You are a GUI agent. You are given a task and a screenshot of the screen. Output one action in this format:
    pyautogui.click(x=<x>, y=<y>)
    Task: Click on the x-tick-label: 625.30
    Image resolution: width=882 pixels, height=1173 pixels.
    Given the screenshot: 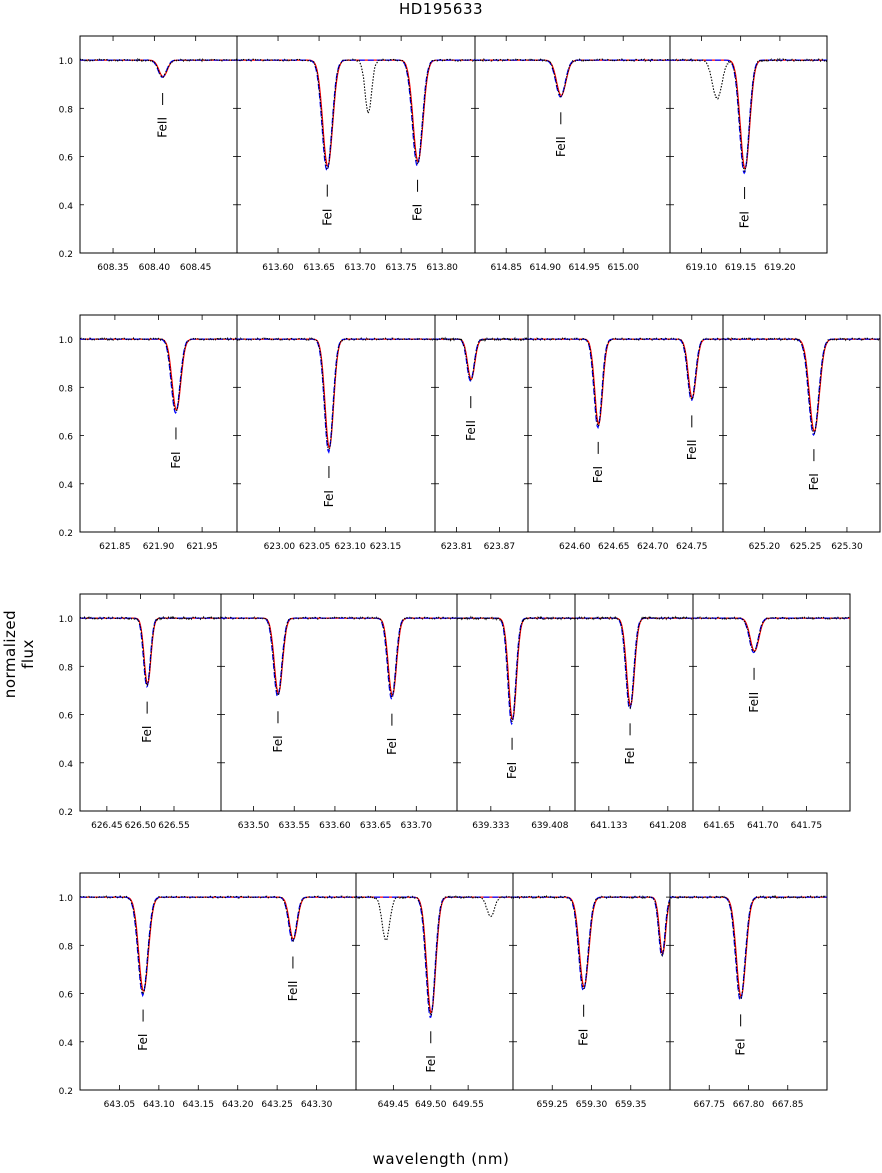 What is the action you would take?
    pyautogui.click(x=847, y=547)
    